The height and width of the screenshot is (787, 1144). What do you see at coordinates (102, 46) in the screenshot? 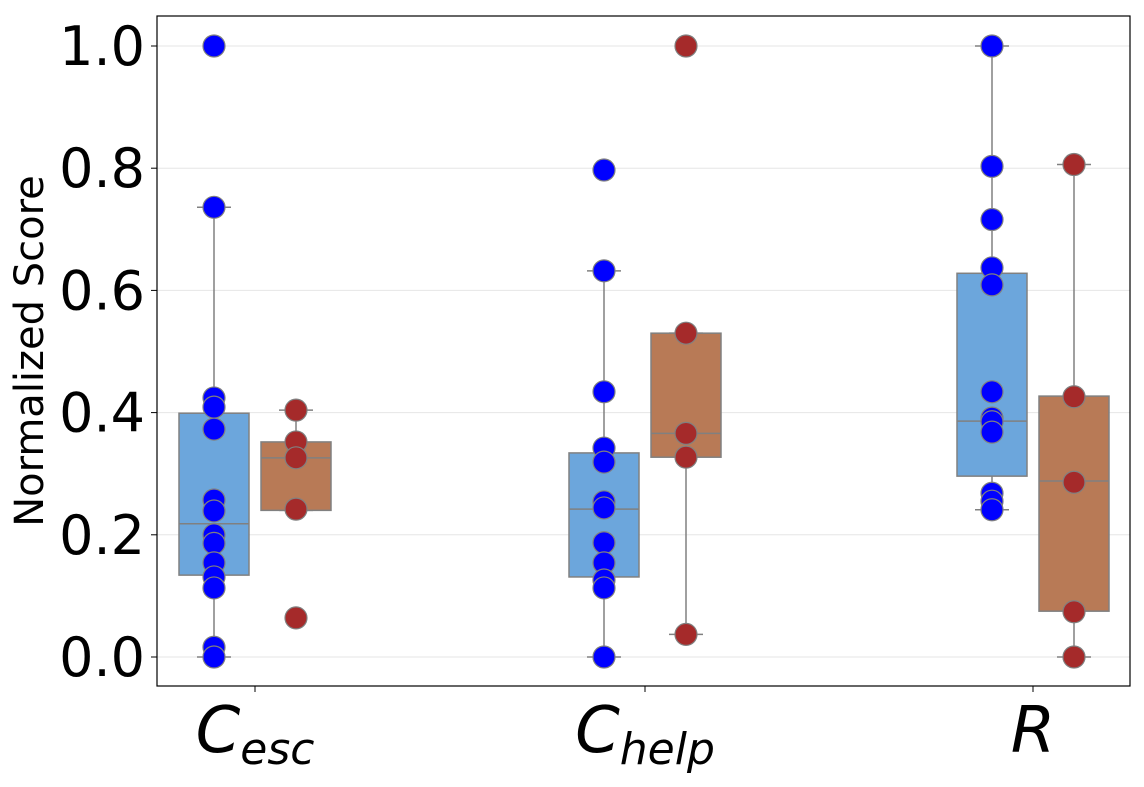
I see `y-tick-label: 1.0` at bounding box center [102, 46].